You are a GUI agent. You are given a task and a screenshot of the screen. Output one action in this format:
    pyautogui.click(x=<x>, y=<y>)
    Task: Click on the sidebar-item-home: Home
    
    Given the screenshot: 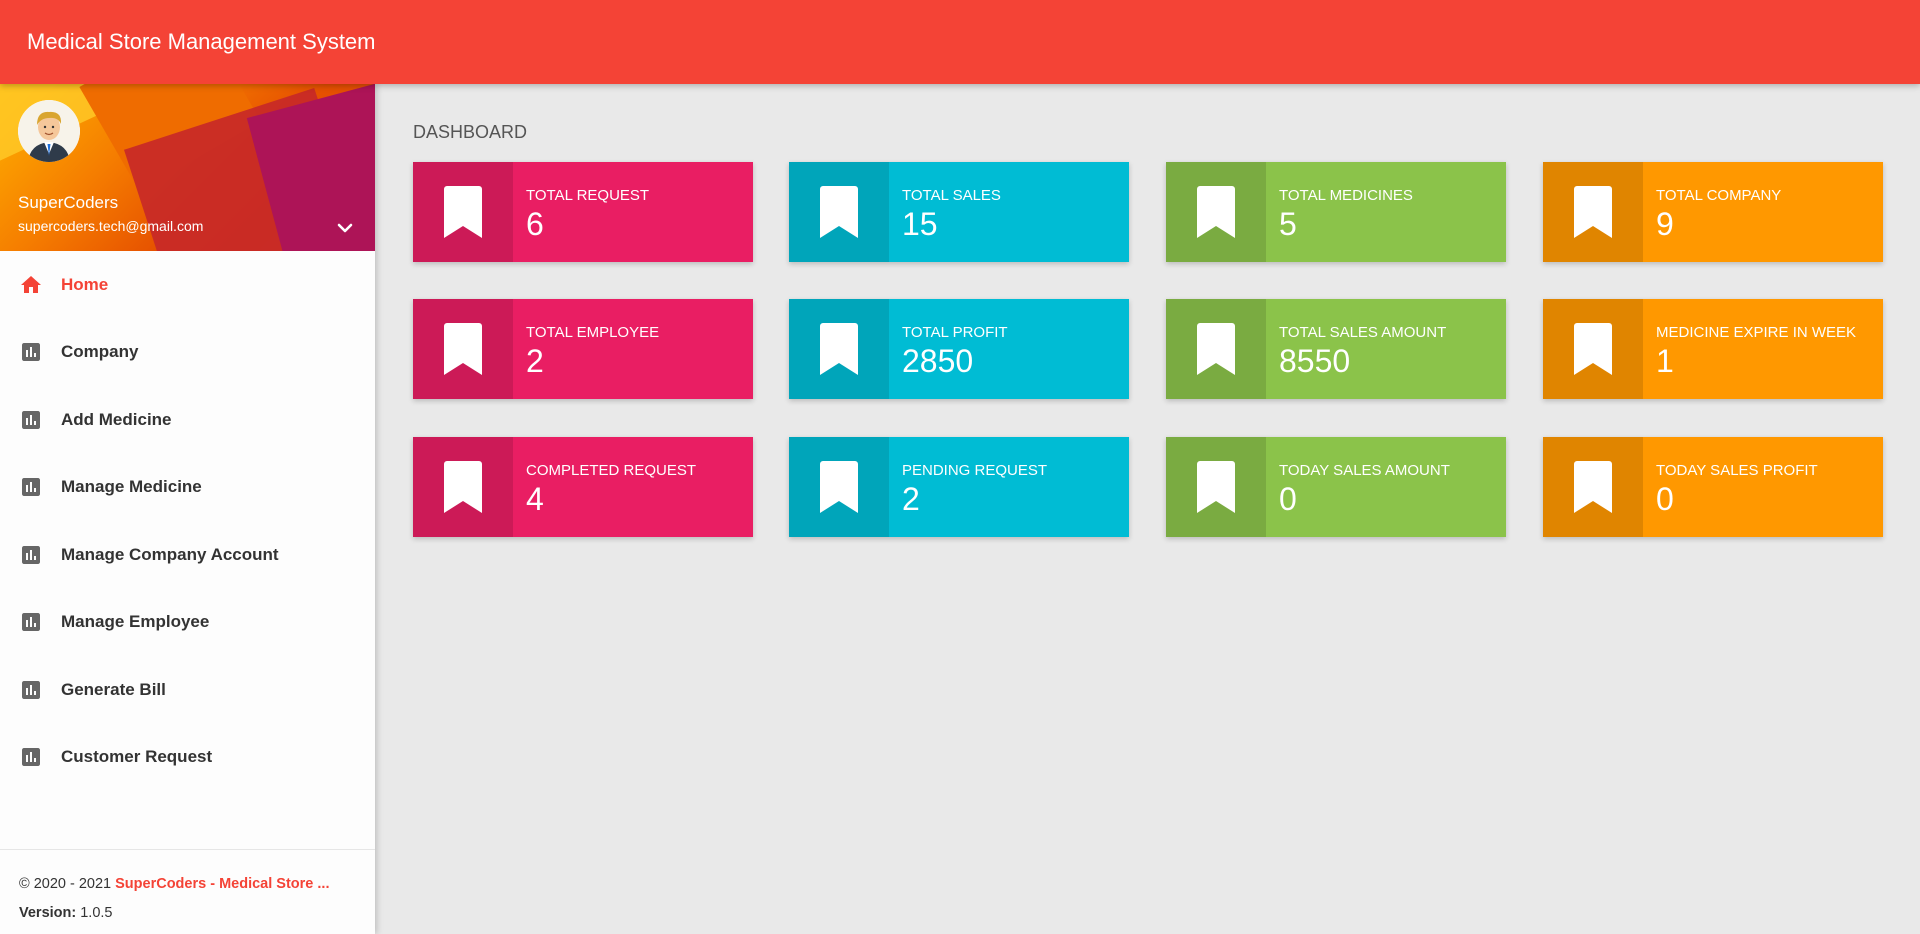 What is the action you would take?
    pyautogui.click(x=187, y=285)
    